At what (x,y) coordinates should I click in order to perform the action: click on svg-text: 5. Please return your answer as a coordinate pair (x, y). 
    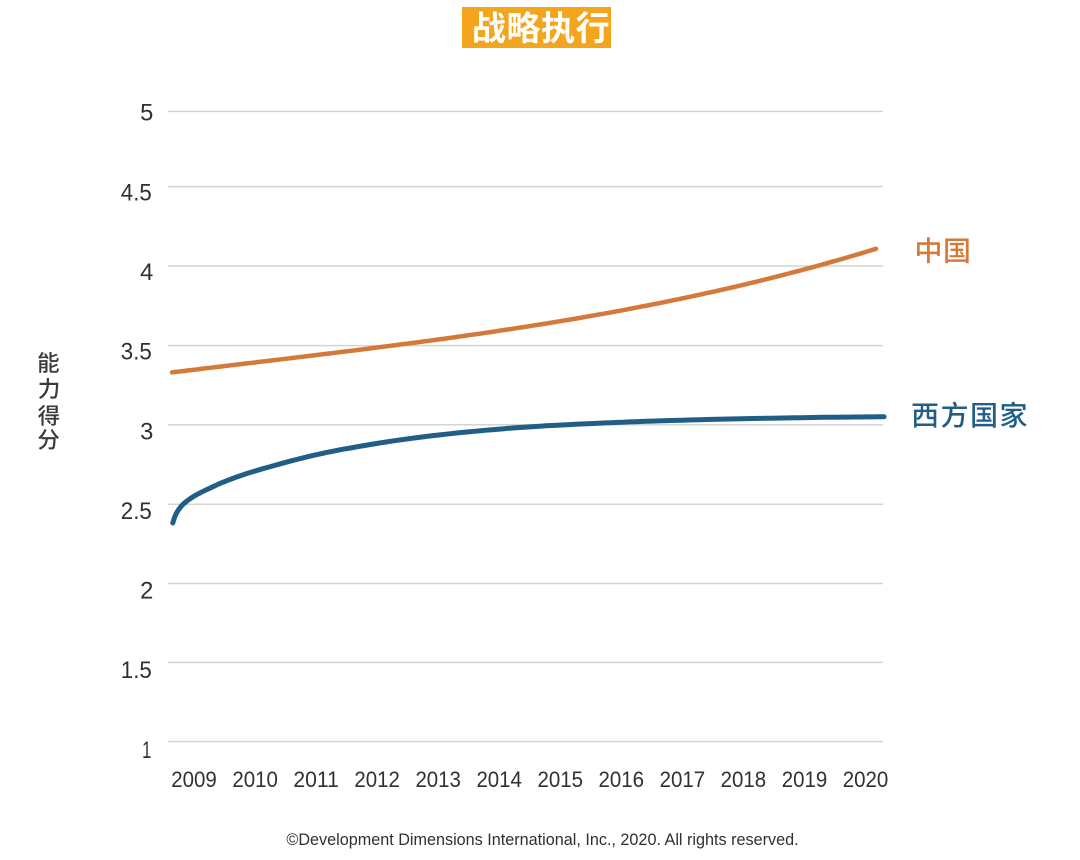
    Looking at the image, I should click on (146, 113).